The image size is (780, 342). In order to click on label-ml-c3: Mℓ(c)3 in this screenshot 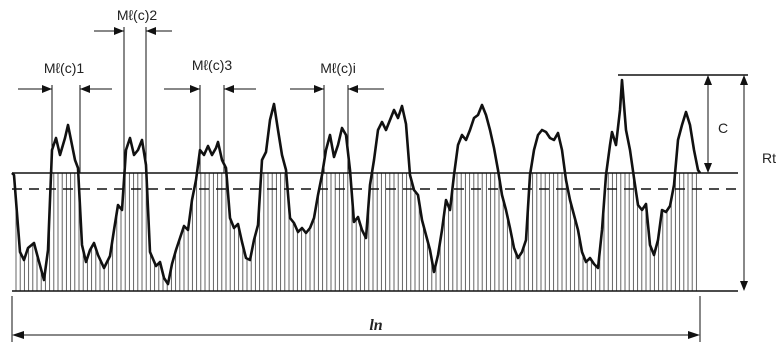, I will do `click(212, 65)`.